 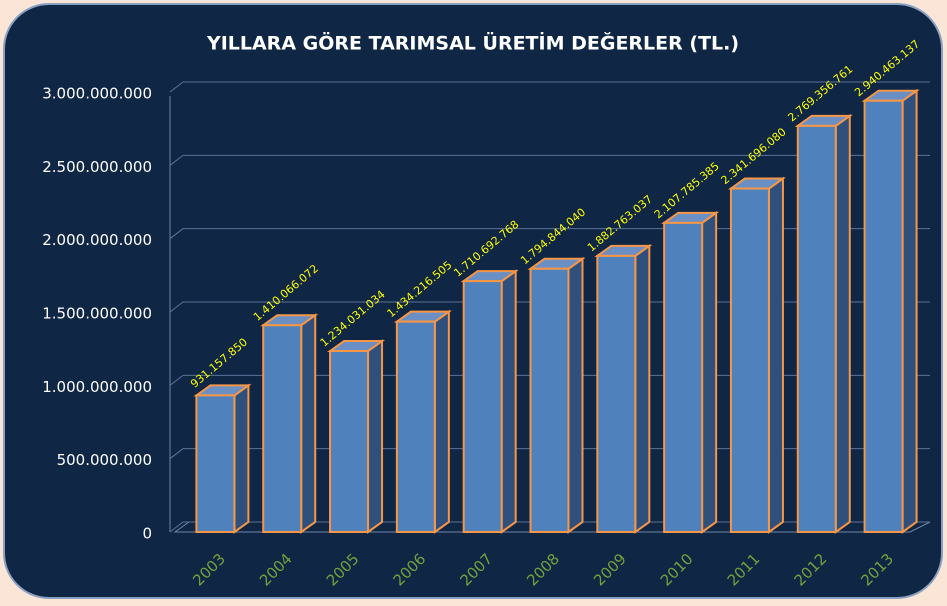 I want to click on y-tick-label: 1.000.000.000, so click(x=97, y=387).